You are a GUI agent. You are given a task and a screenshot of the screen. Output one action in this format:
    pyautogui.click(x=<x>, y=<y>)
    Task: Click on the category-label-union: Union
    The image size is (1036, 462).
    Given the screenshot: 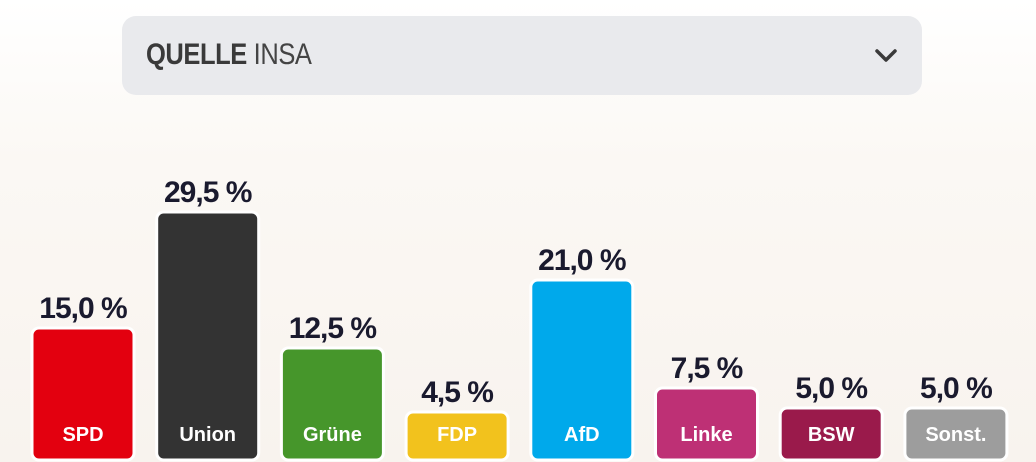 What is the action you would take?
    pyautogui.click(x=207, y=435)
    